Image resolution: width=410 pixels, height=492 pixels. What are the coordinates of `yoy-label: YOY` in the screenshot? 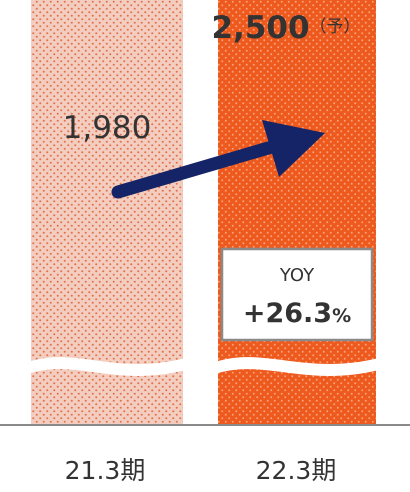 It's located at (297, 275).